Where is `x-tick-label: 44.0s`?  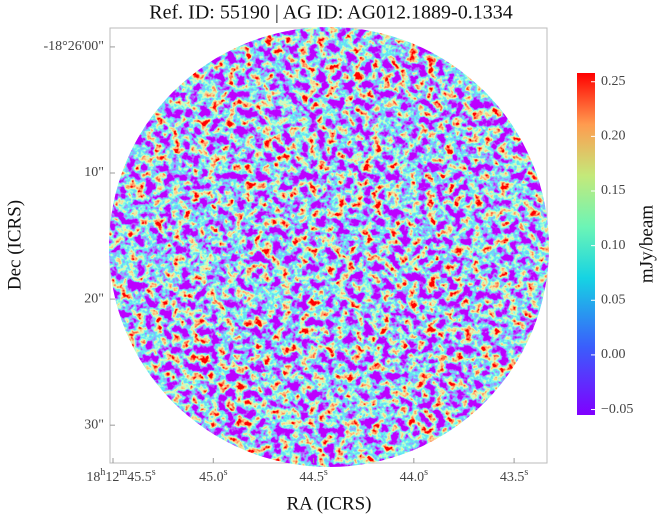 x-tick-label: 44.0s is located at coordinates (414, 476).